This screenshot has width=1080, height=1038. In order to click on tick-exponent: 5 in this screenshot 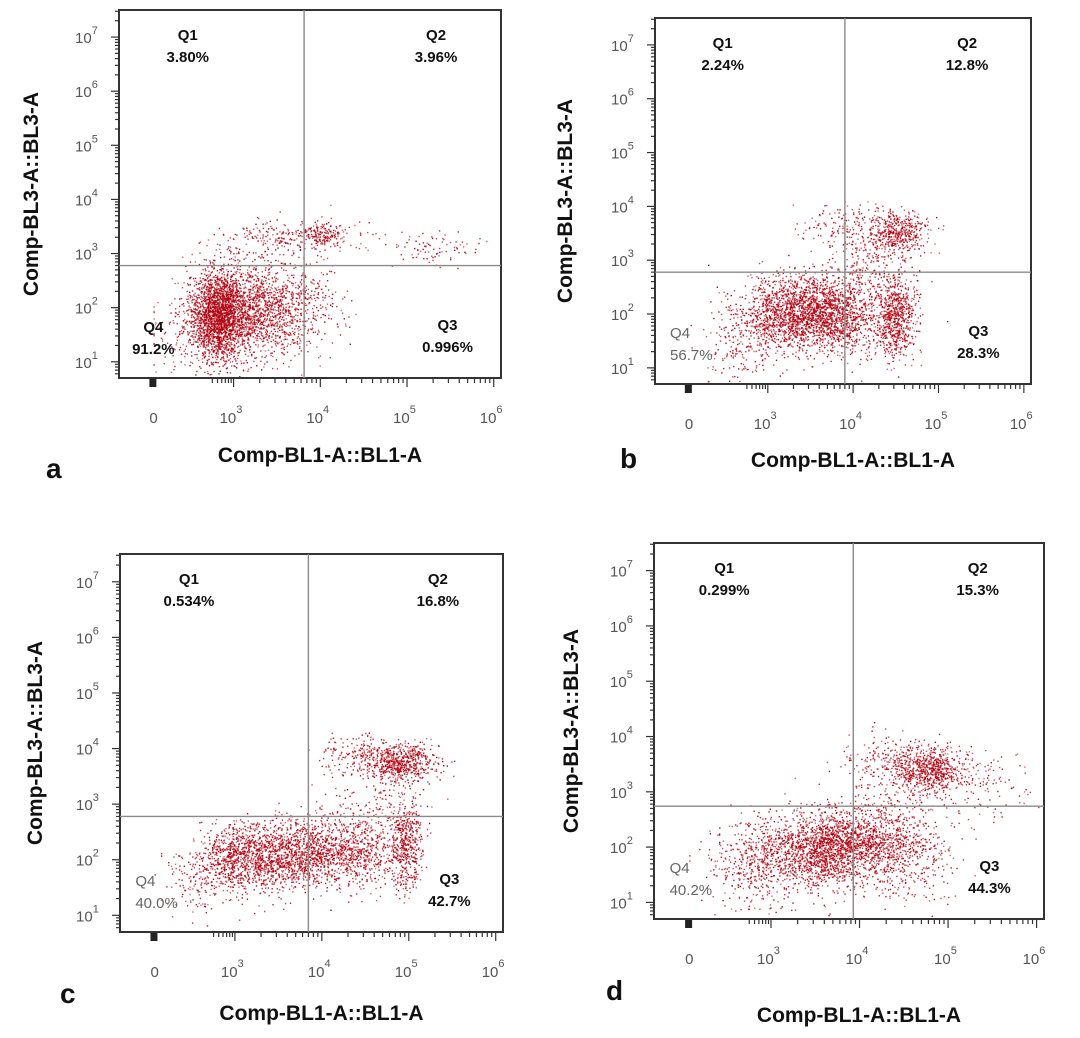, I will do `click(413, 410)`.